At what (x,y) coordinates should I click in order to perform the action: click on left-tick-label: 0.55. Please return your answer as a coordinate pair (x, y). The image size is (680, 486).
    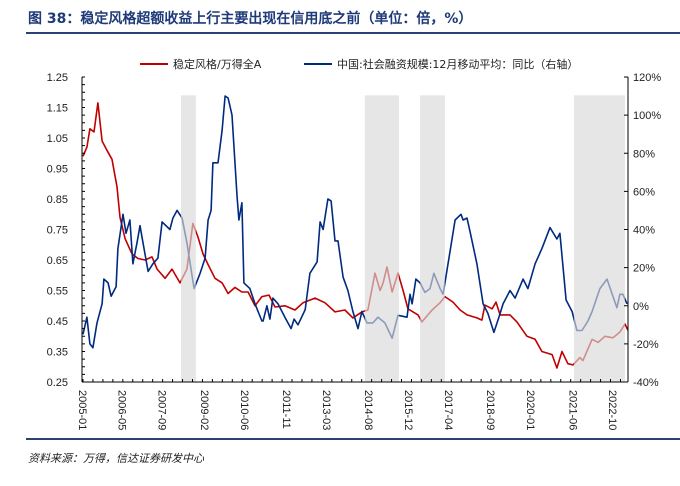
    Looking at the image, I should click on (57, 292).